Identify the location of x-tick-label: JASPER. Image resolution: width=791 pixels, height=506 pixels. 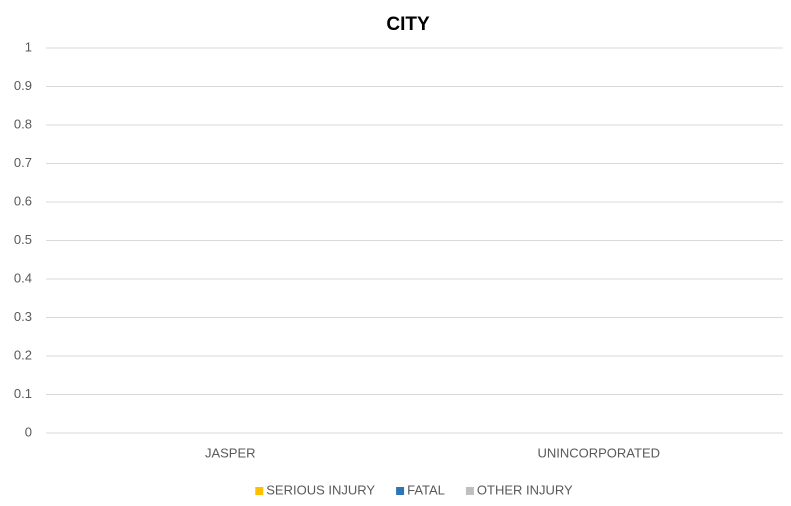
(230, 452).